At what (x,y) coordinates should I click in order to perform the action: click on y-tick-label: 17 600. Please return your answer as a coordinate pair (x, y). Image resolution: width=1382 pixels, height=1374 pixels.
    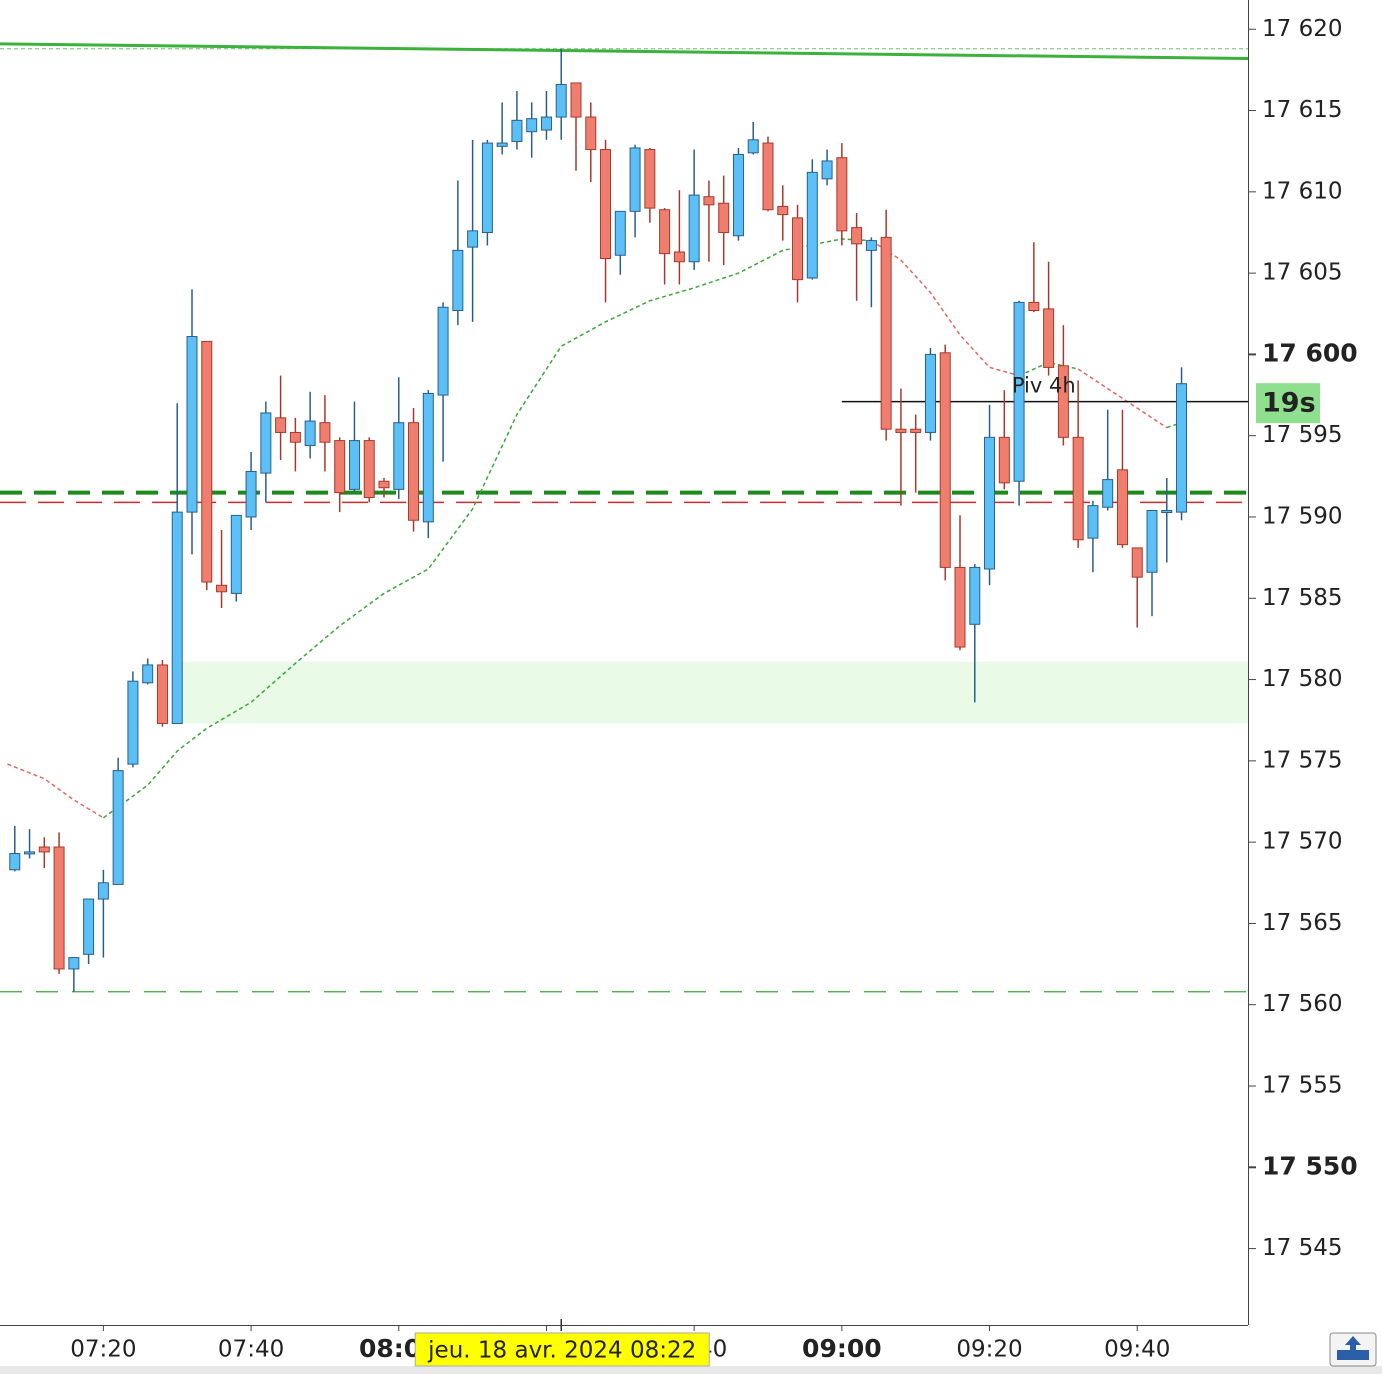
    Looking at the image, I should click on (1310, 352).